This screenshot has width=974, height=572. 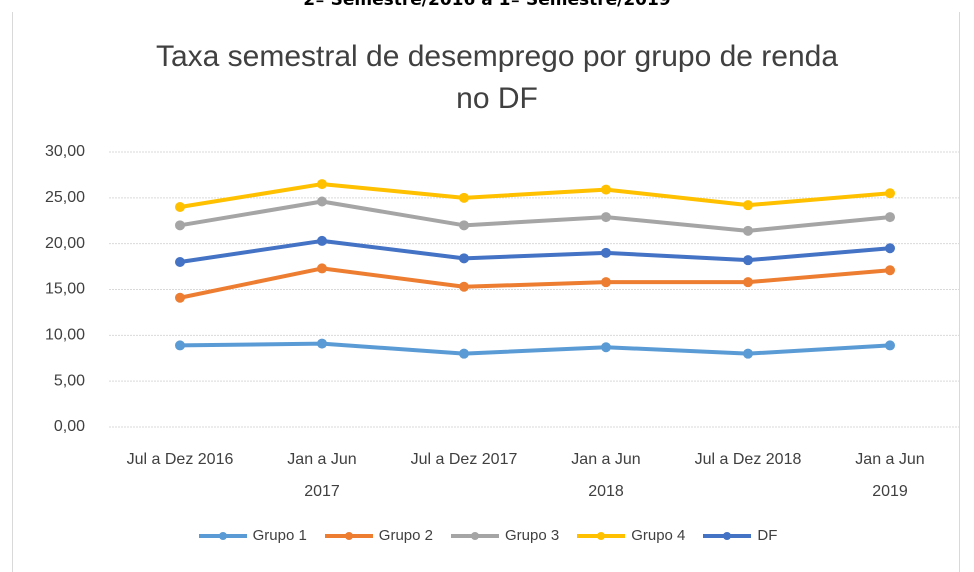 What do you see at coordinates (65, 289) in the screenshot?
I see `y-tick-label: 15,00` at bounding box center [65, 289].